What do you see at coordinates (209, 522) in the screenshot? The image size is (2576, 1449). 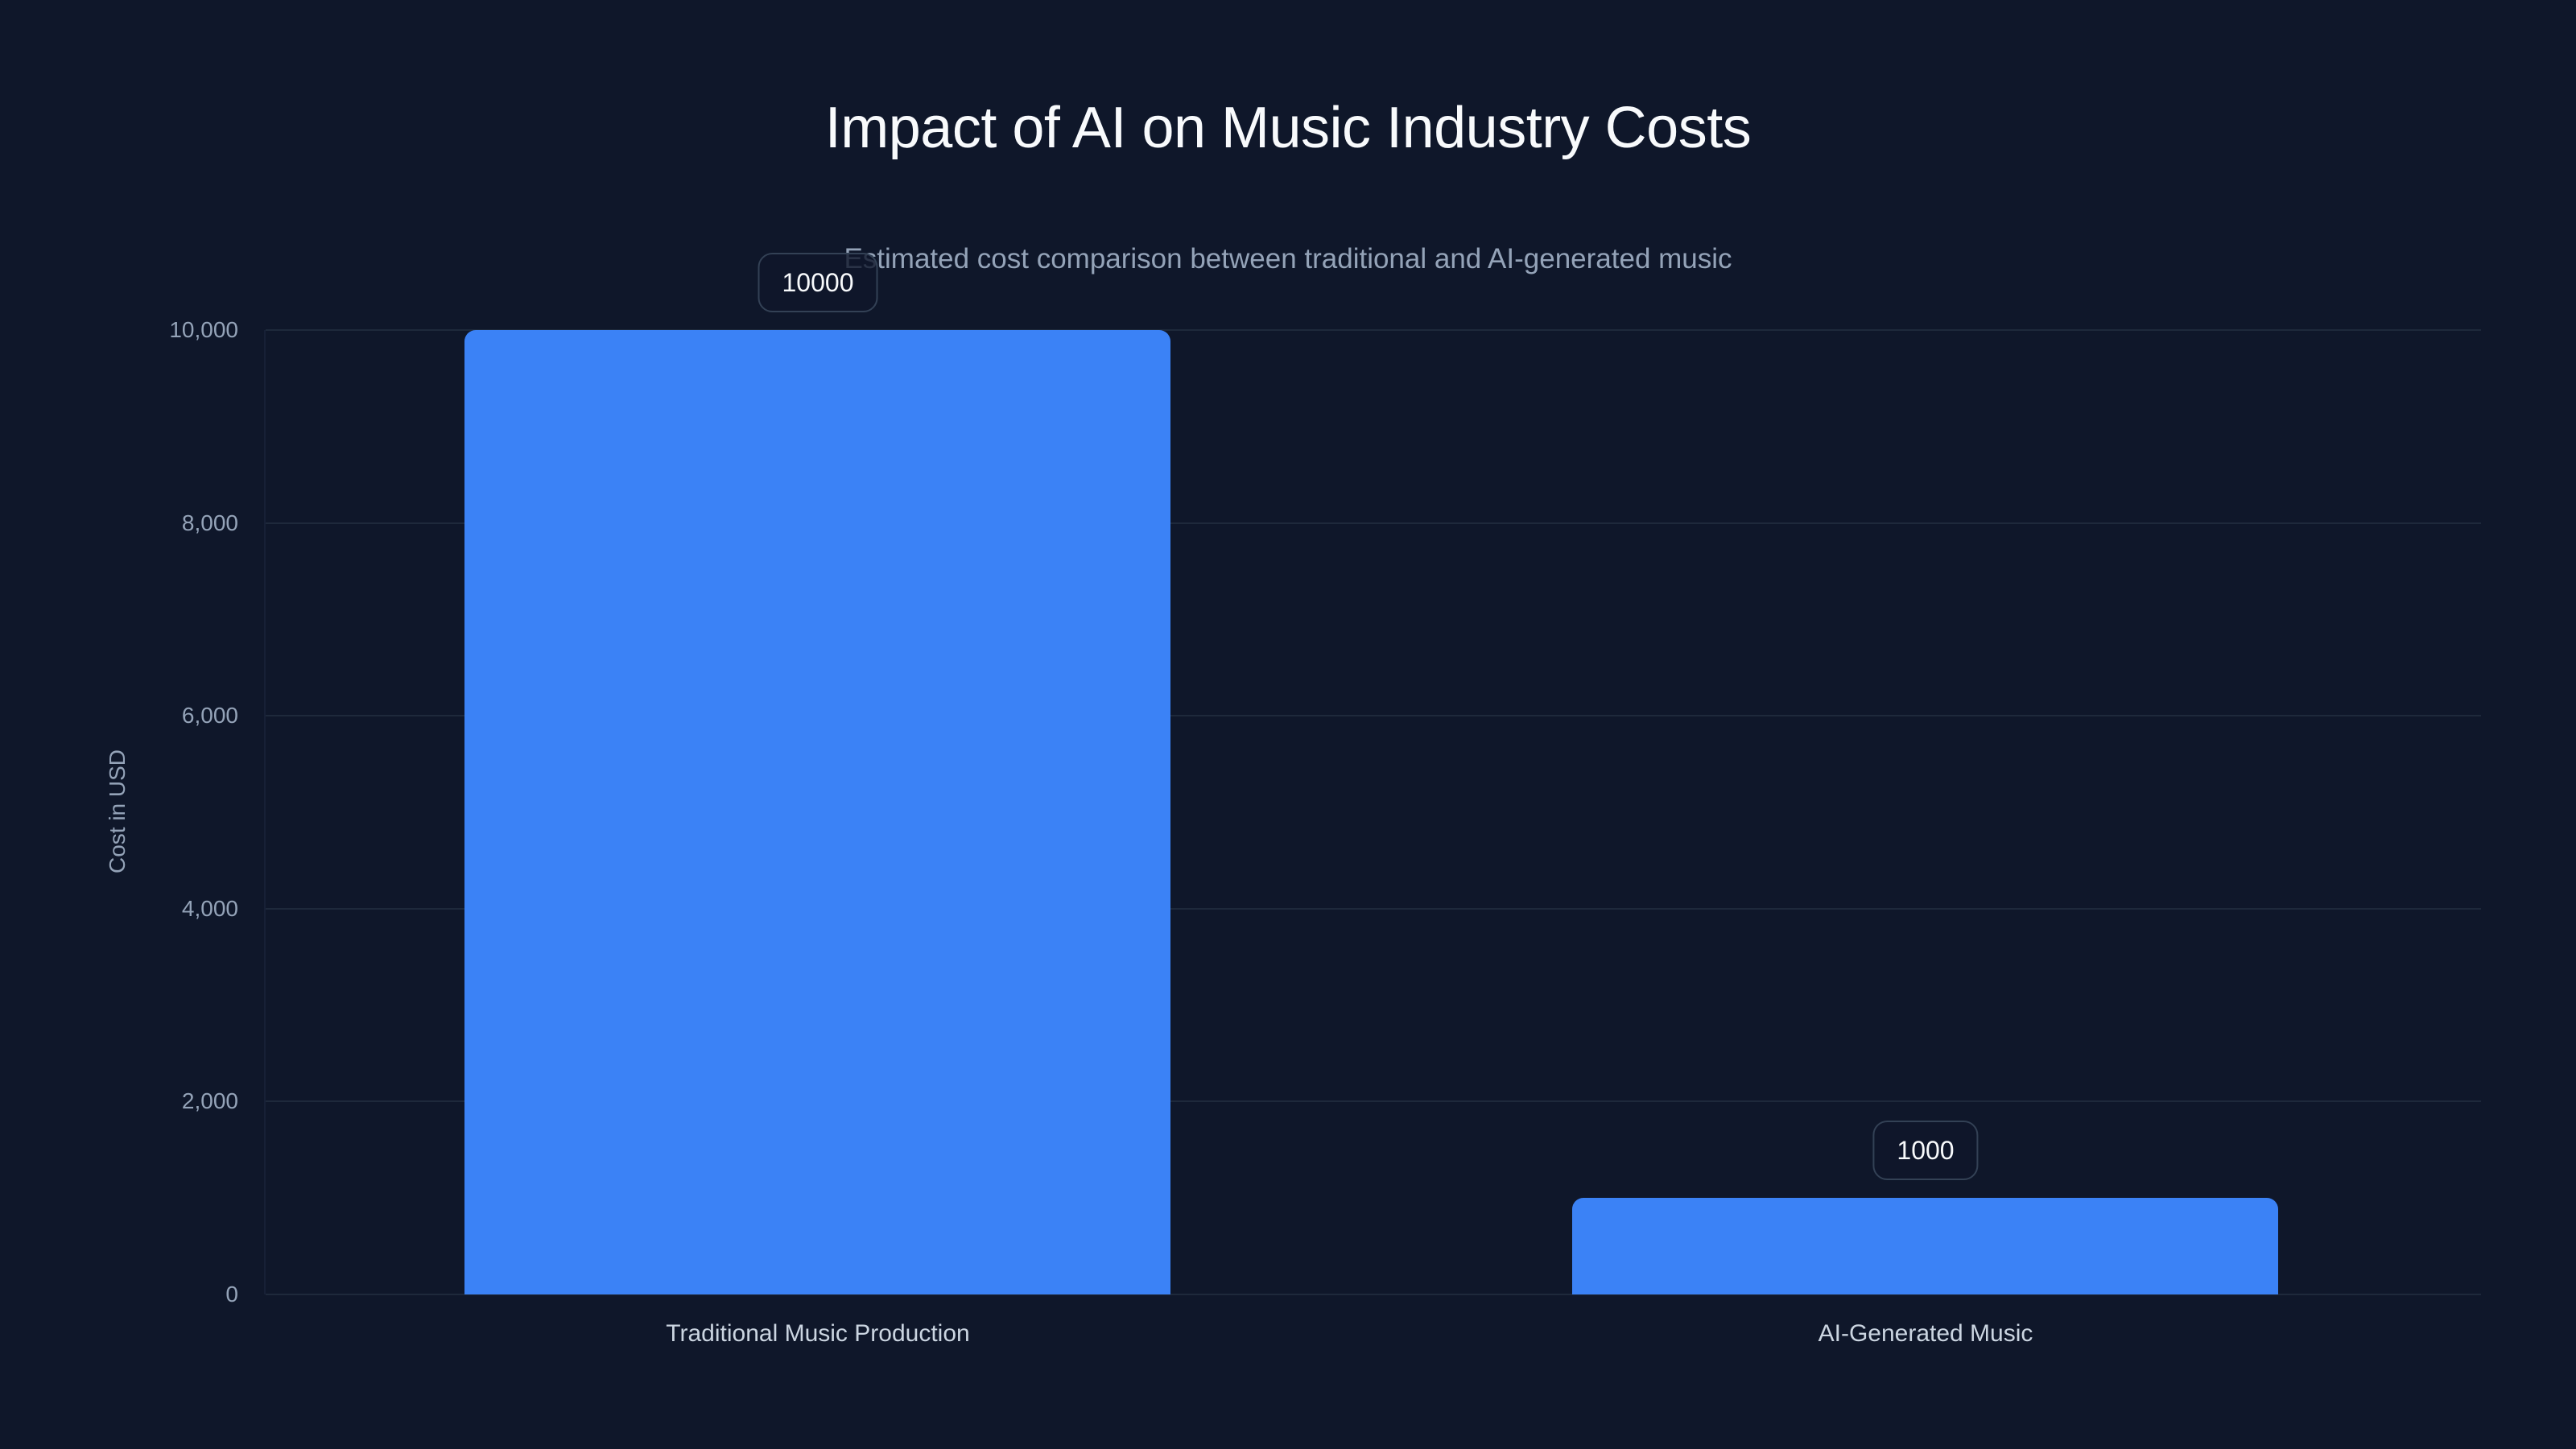 I see `y-tick-label: 8,000` at bounding box center [209, 522].